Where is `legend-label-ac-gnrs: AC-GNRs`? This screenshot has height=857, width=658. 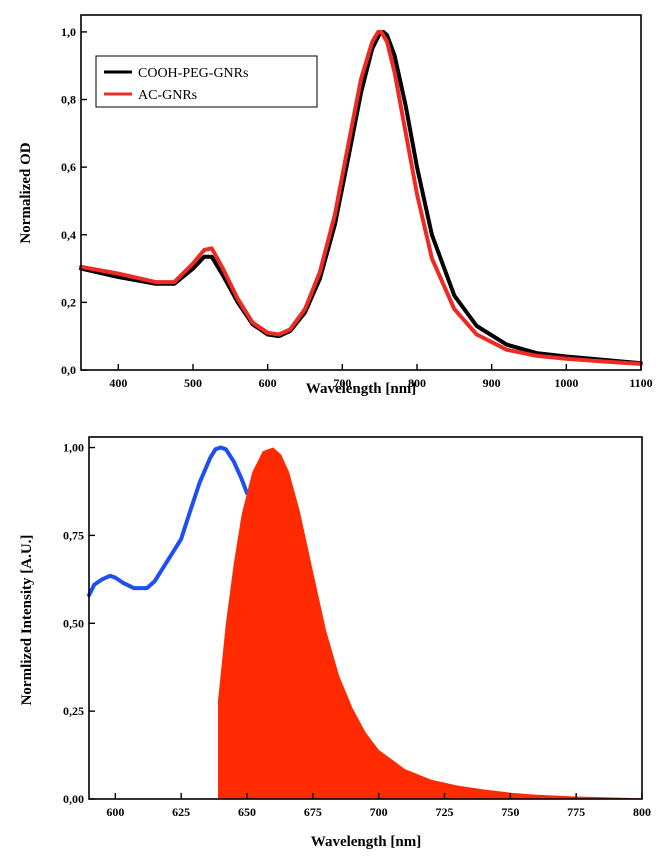
legend-label-ac-gnrs: AC-GNRs is located at coordinates (167, 95).